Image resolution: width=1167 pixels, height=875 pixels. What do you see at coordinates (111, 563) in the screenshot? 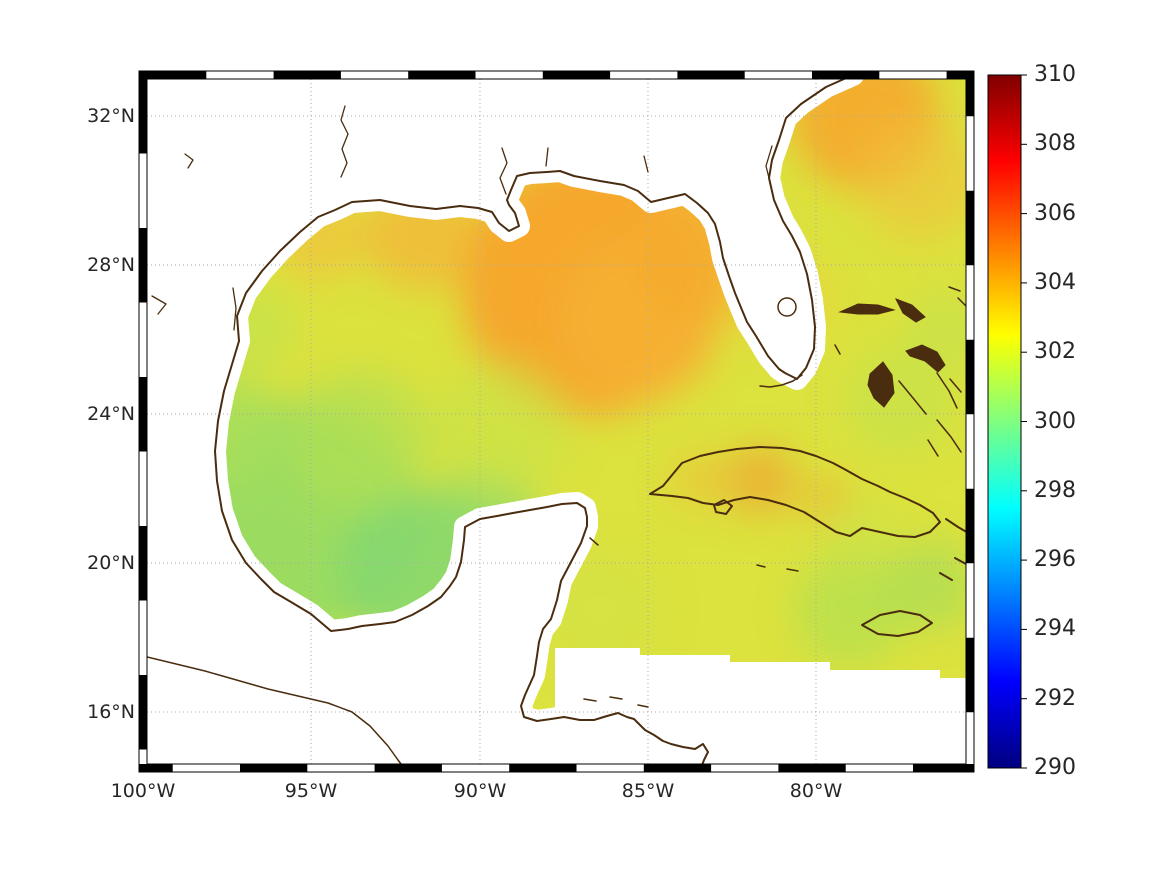
I see `lat-tick-20n: 20°N` at bounding box center [111, 563].